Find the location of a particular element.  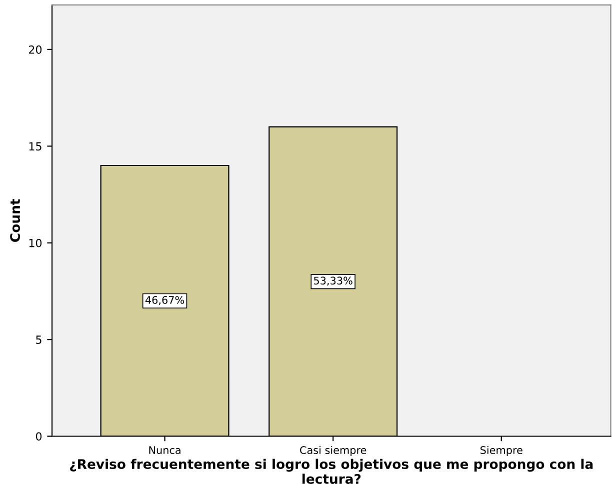

y-tick-label: 0 is located at coordinates (39, 436).